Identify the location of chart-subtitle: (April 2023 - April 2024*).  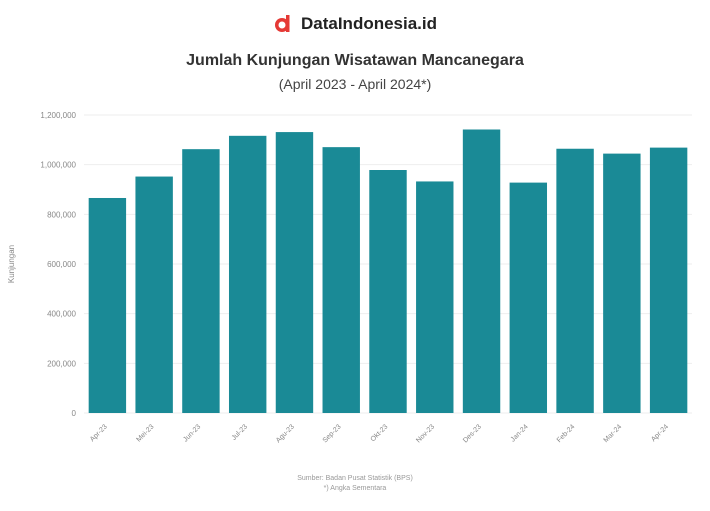
(355, 84).